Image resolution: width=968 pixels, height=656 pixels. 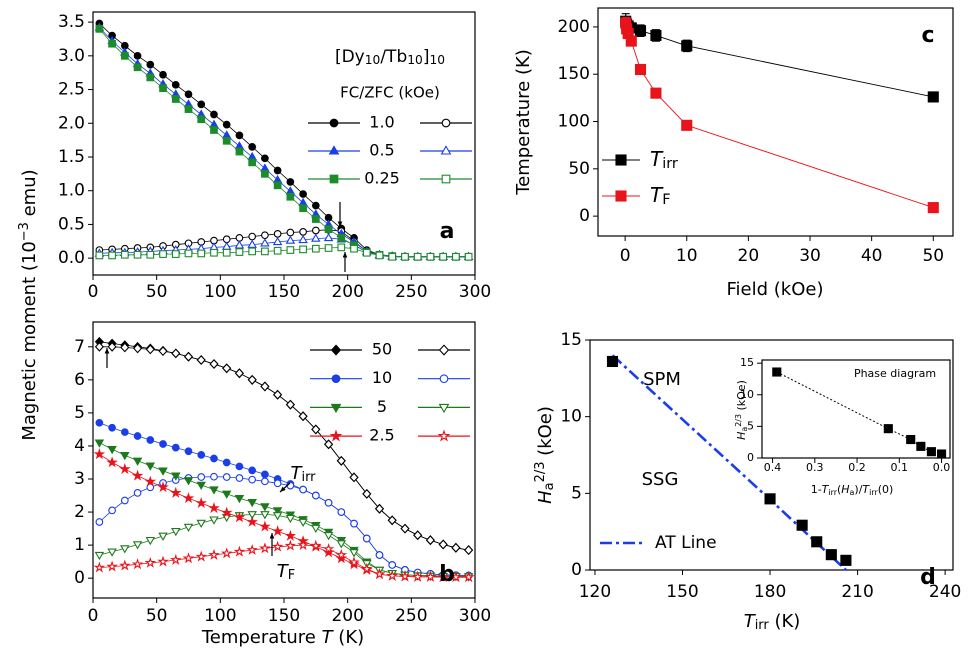 I want to click on x-axis-label: Temperature T (K), so click(x=282, y=637).